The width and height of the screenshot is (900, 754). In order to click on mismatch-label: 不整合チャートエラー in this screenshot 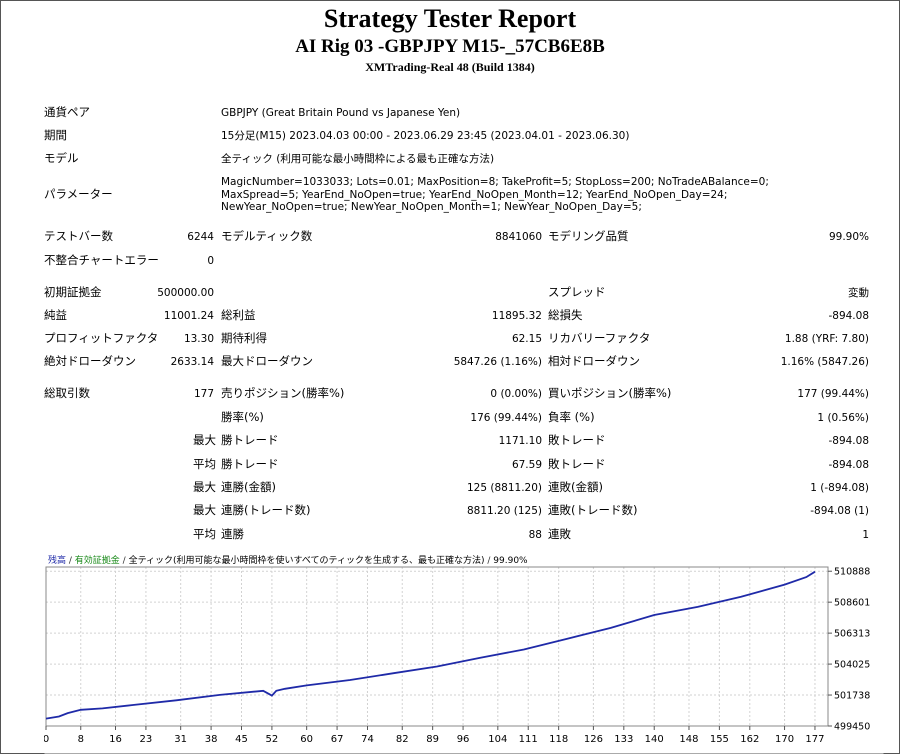, I will do `click(101, 260)`.